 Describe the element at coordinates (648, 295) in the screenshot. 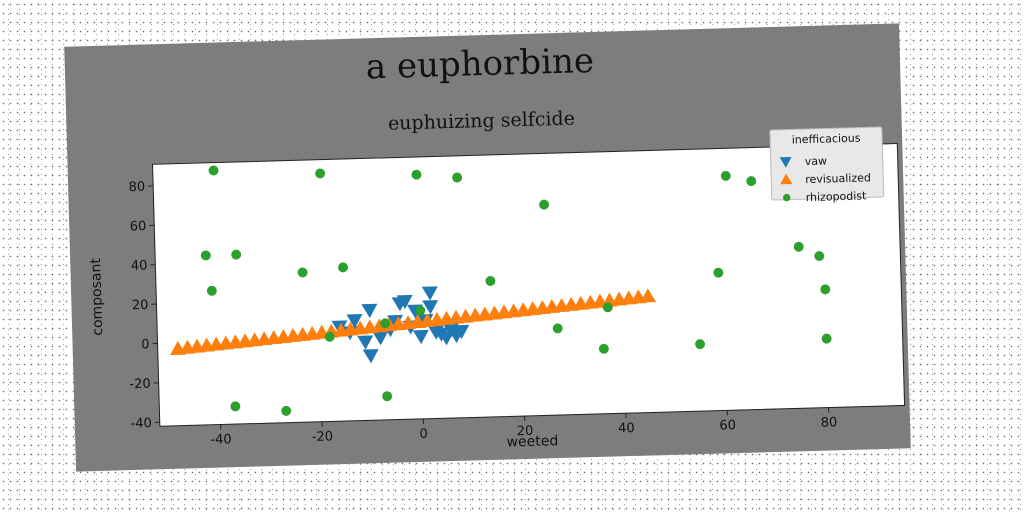

I see `data-point-revisualized` at that location.